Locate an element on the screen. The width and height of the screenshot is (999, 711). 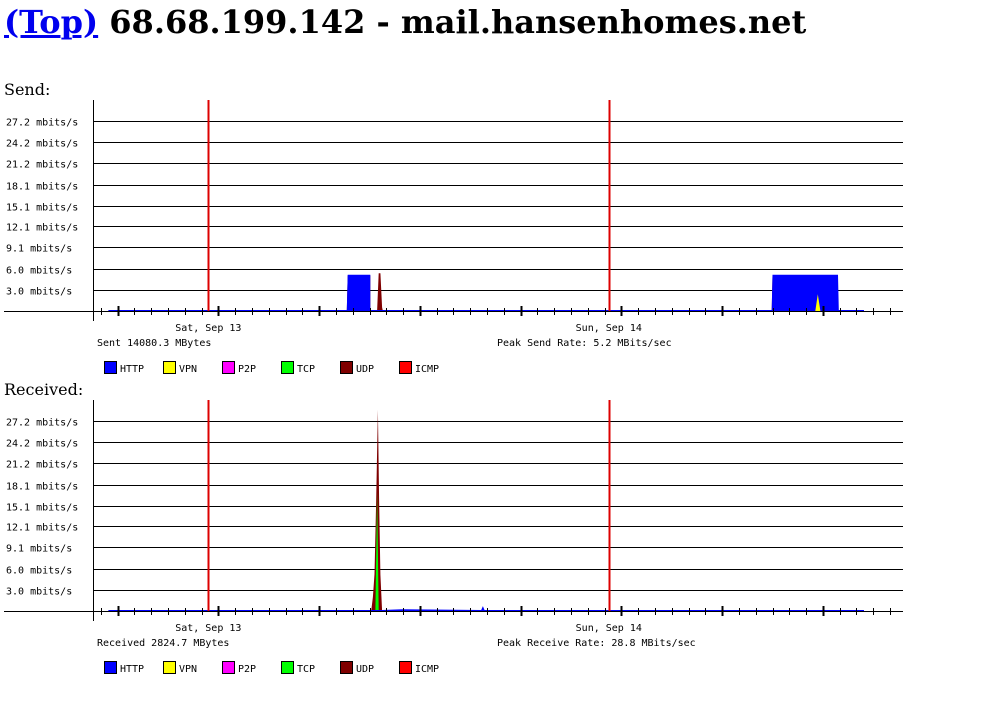
total-bytes-text: Received 2824.7 MBytes is located at coordinates (163, 643).